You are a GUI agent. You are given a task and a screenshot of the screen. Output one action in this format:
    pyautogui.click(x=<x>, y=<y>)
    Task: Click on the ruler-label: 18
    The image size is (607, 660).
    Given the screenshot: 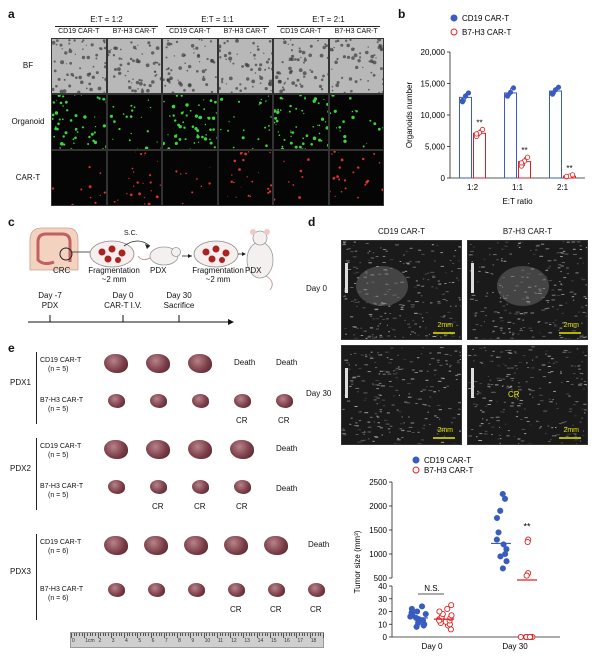 What is the action you would take?
    pyautogui.click(x=313, y=641)
    